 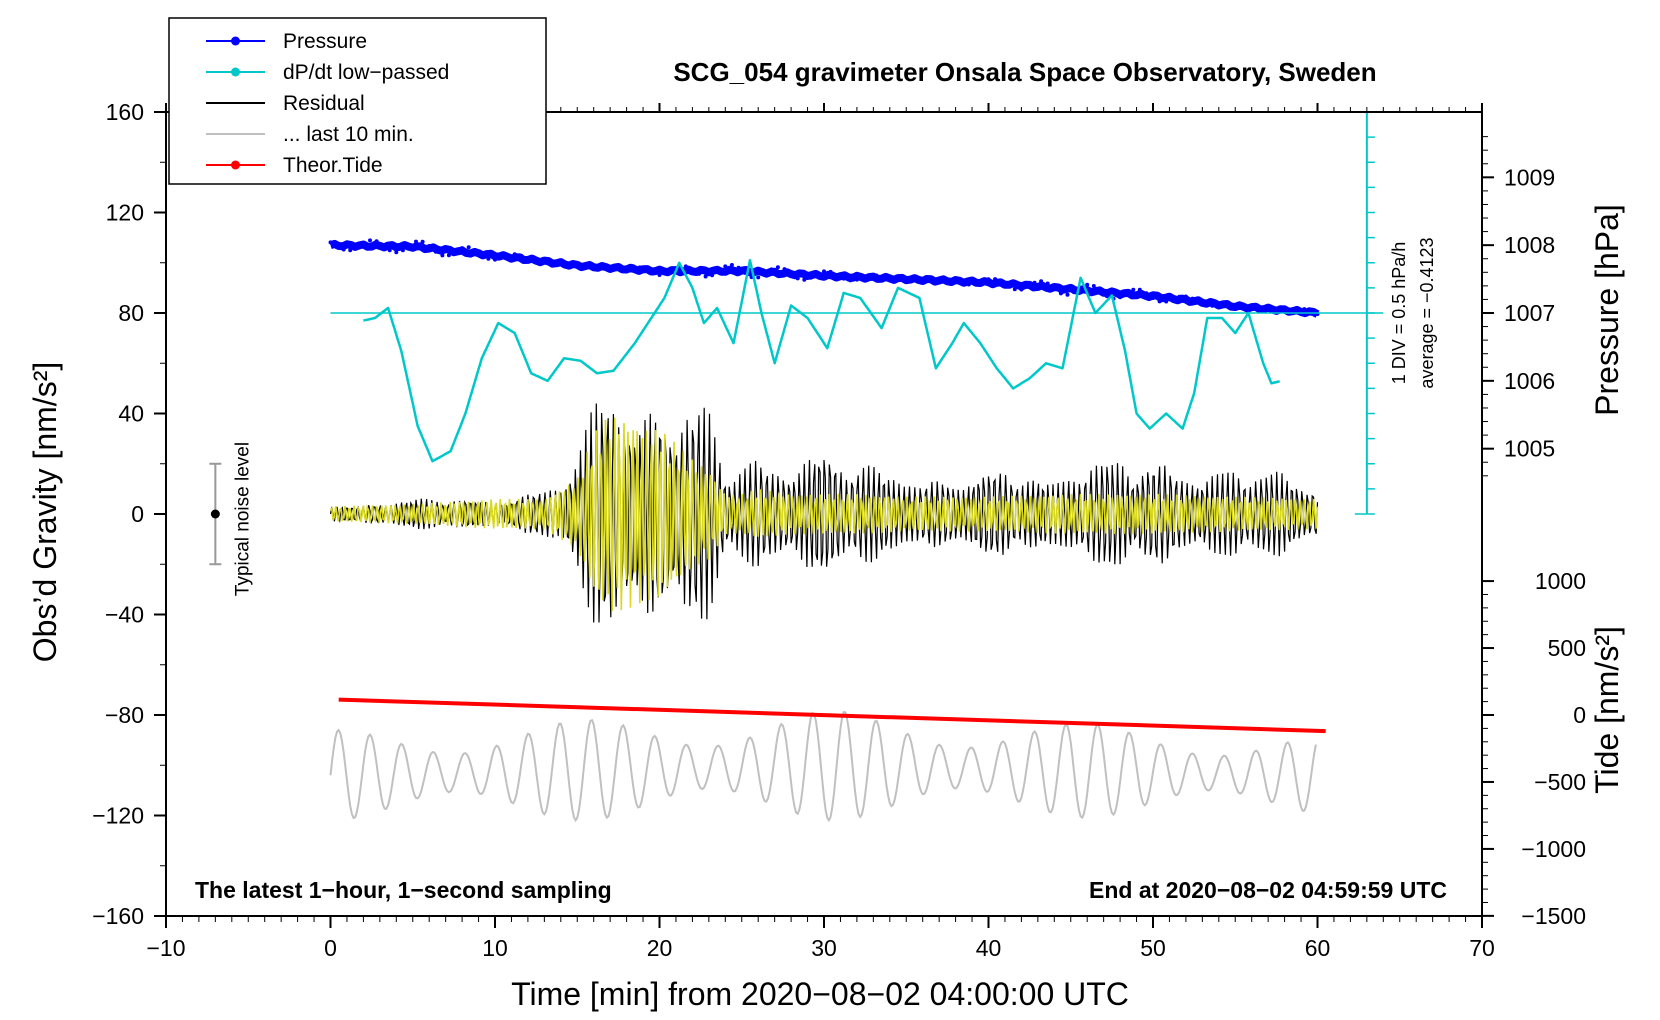 I want to click on pressure-tick-label: 1009, so click(x=1529, y=177).